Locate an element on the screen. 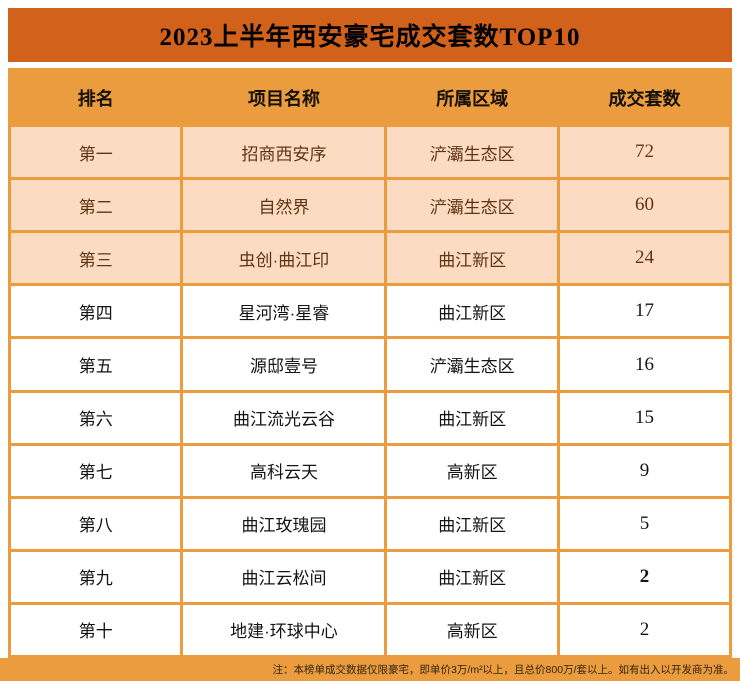 This screenshot has height=681, width=740. title-bar: 2023上半年西安豪宅成交套数TOP10 is located at coordinates (370, 35).